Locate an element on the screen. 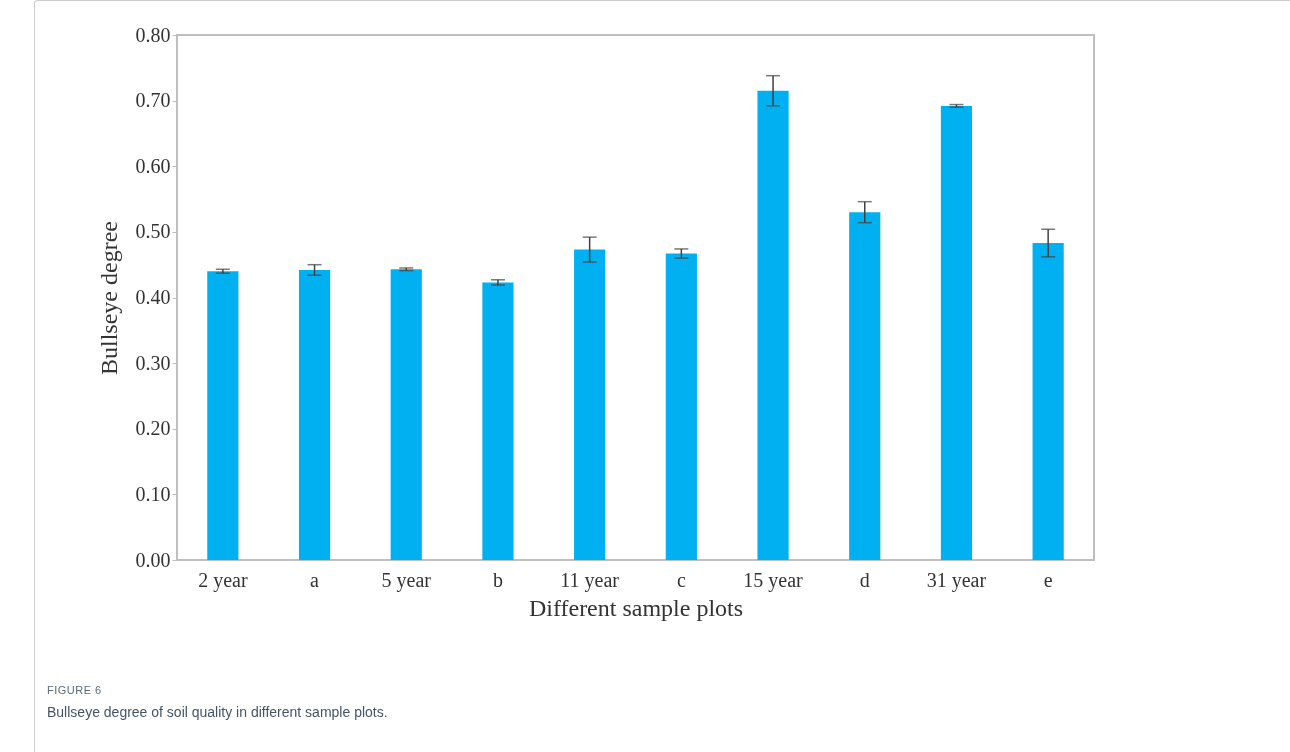  y-tick-label: 0.70 is located at coordinates (153, 100).